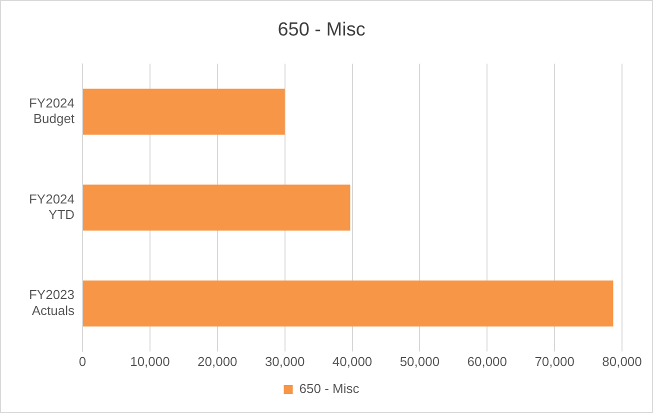 Image resolution: width=653 pixels, height=413 pixels. What do you see at coordinates (487, 361) in the screenshot?
I see `x-tick-label: 60,000` at bounding box center [487, 361].